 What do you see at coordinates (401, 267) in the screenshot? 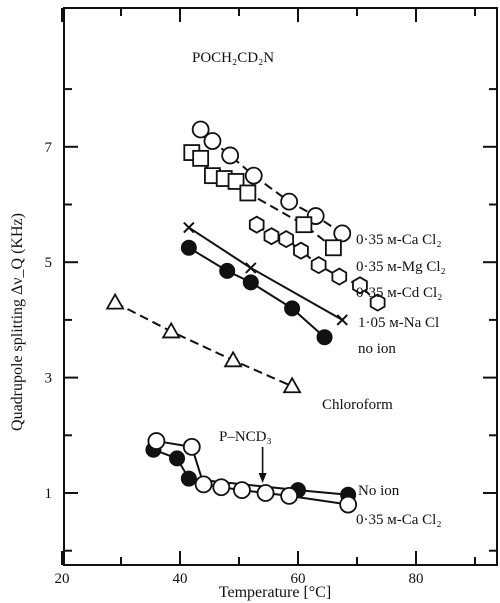
I see `series-label-1: 0·35 м-Mg Cl₂` at bounding box center [401, 267].